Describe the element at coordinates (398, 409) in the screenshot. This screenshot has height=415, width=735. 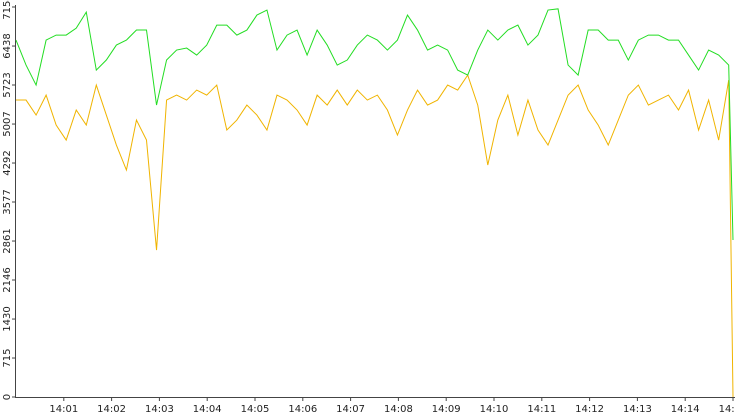
I see `x-tick-label: 14:08` at that location.